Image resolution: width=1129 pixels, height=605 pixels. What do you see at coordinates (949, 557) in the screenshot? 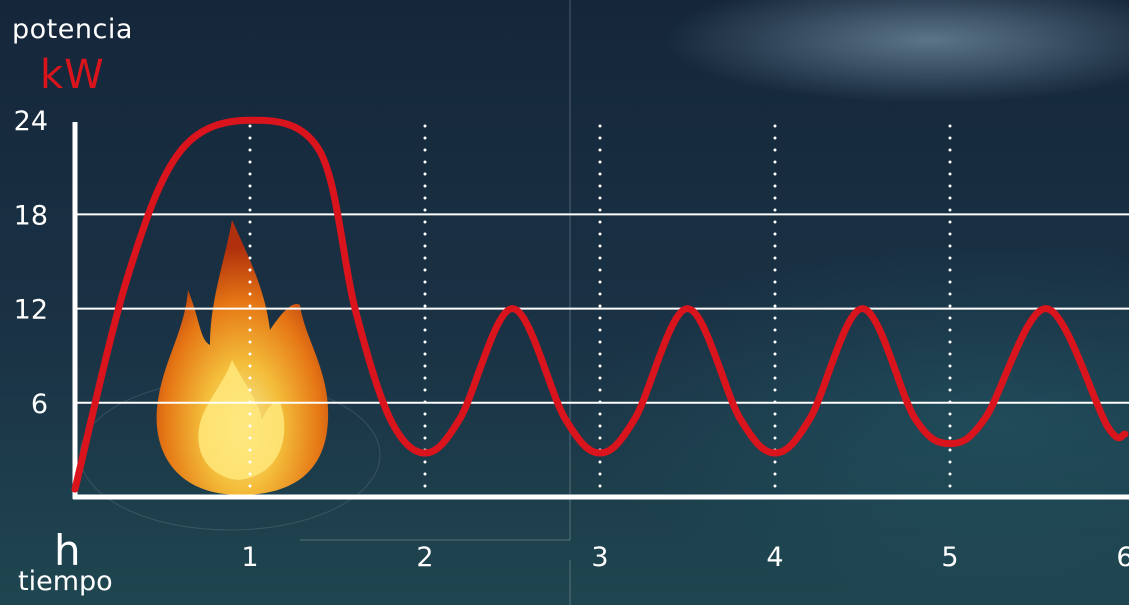
I see `x-tick-5: 5` at bounding box center [949, 557].